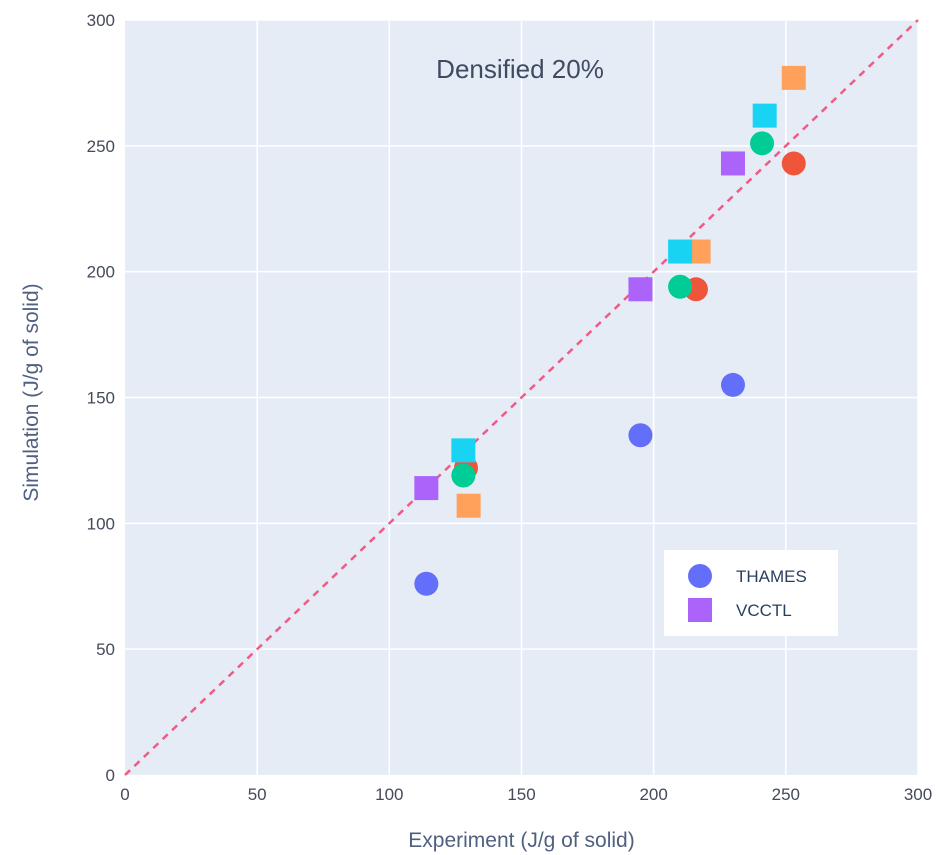 The height and width of the screenshot is (855, 941). What do you see at coordinates (101, 20) in the screenshot?
I see `y-tick-label: 300` at bounding box center [101, 20].